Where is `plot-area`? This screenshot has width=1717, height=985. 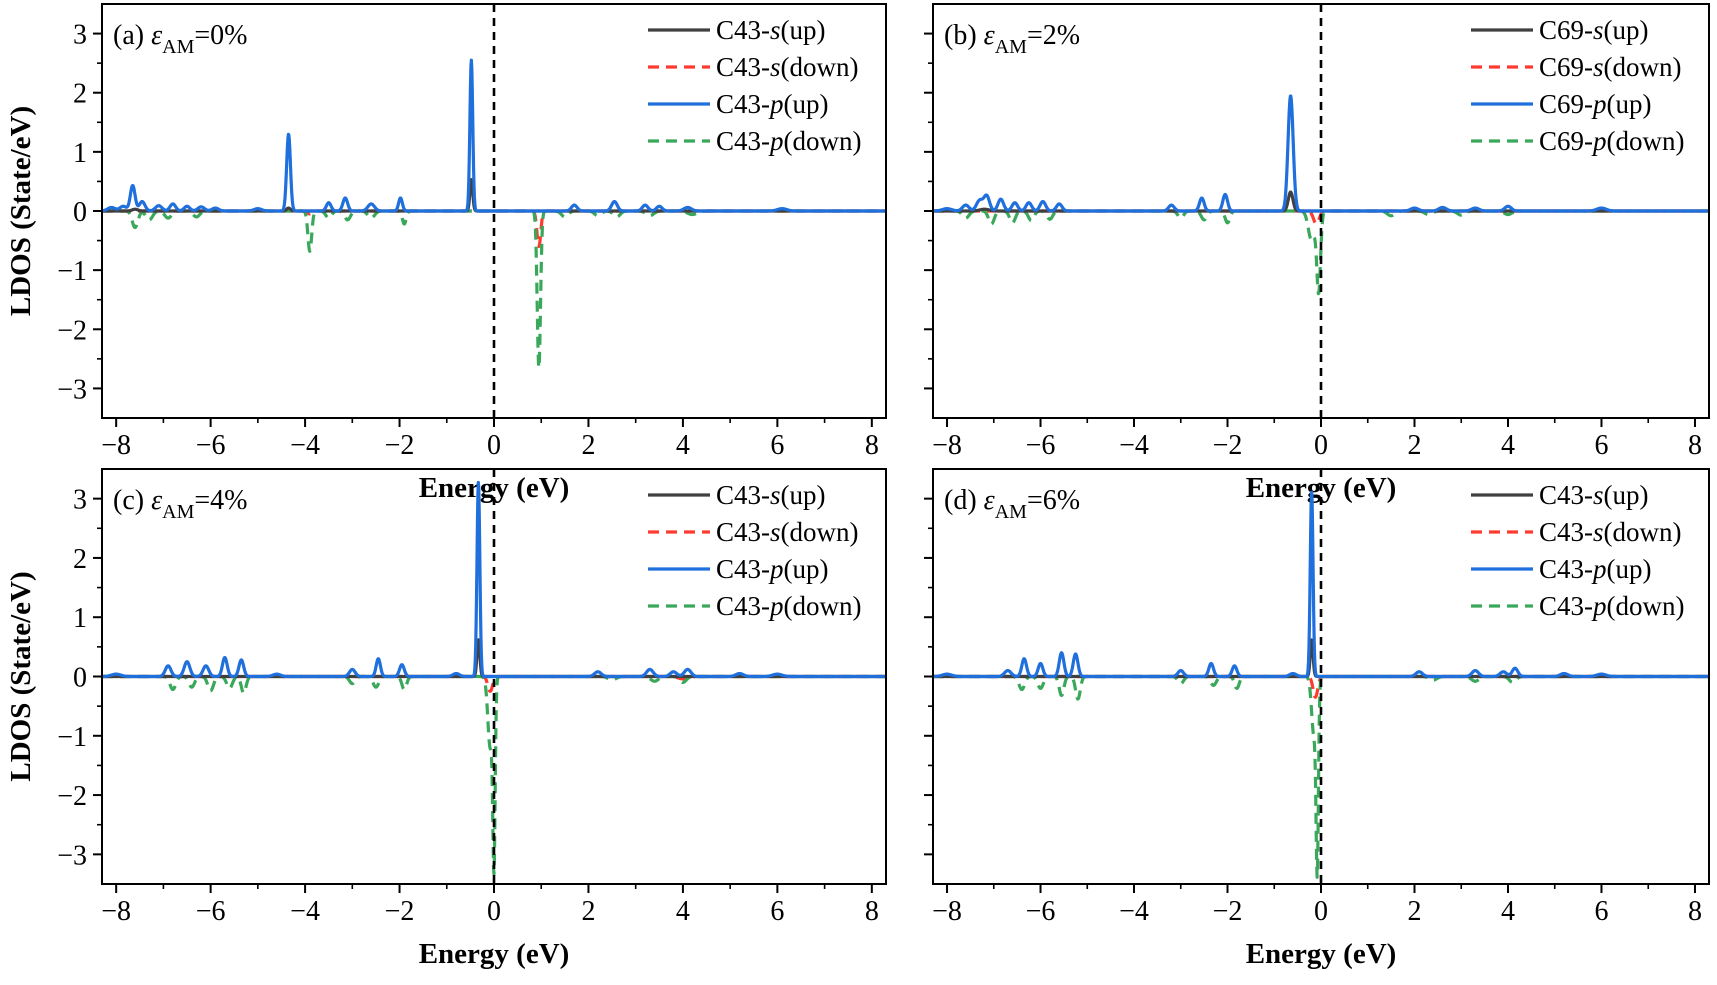
plot-area is located at coordinates (494, 214).